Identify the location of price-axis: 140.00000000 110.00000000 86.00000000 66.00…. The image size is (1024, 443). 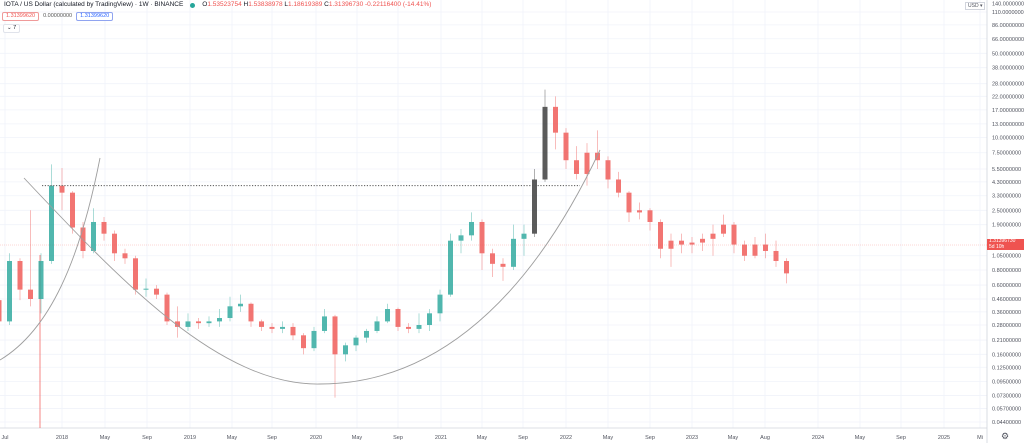
(1008, 214).